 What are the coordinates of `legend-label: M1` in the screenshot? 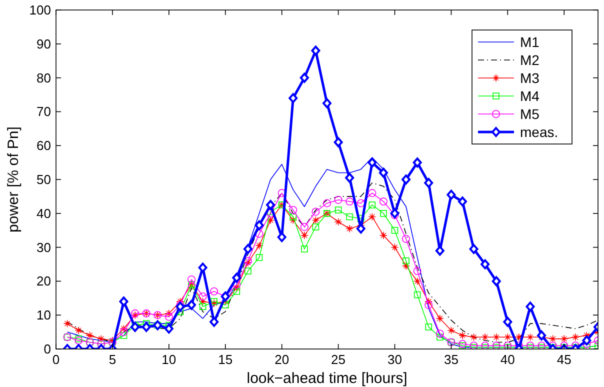 It's located at (530, 42).